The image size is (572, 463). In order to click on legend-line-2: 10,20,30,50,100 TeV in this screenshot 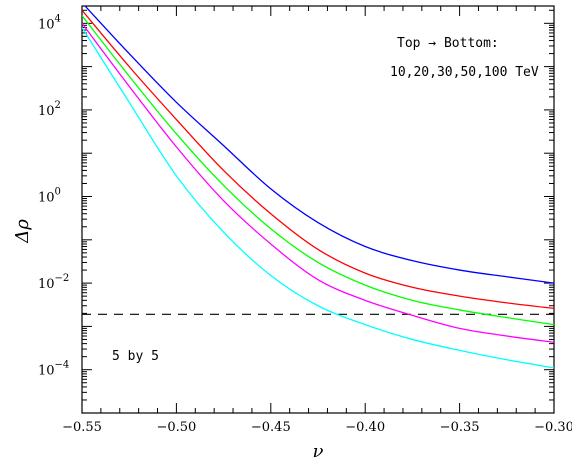, I will do `click(464, 72)`.